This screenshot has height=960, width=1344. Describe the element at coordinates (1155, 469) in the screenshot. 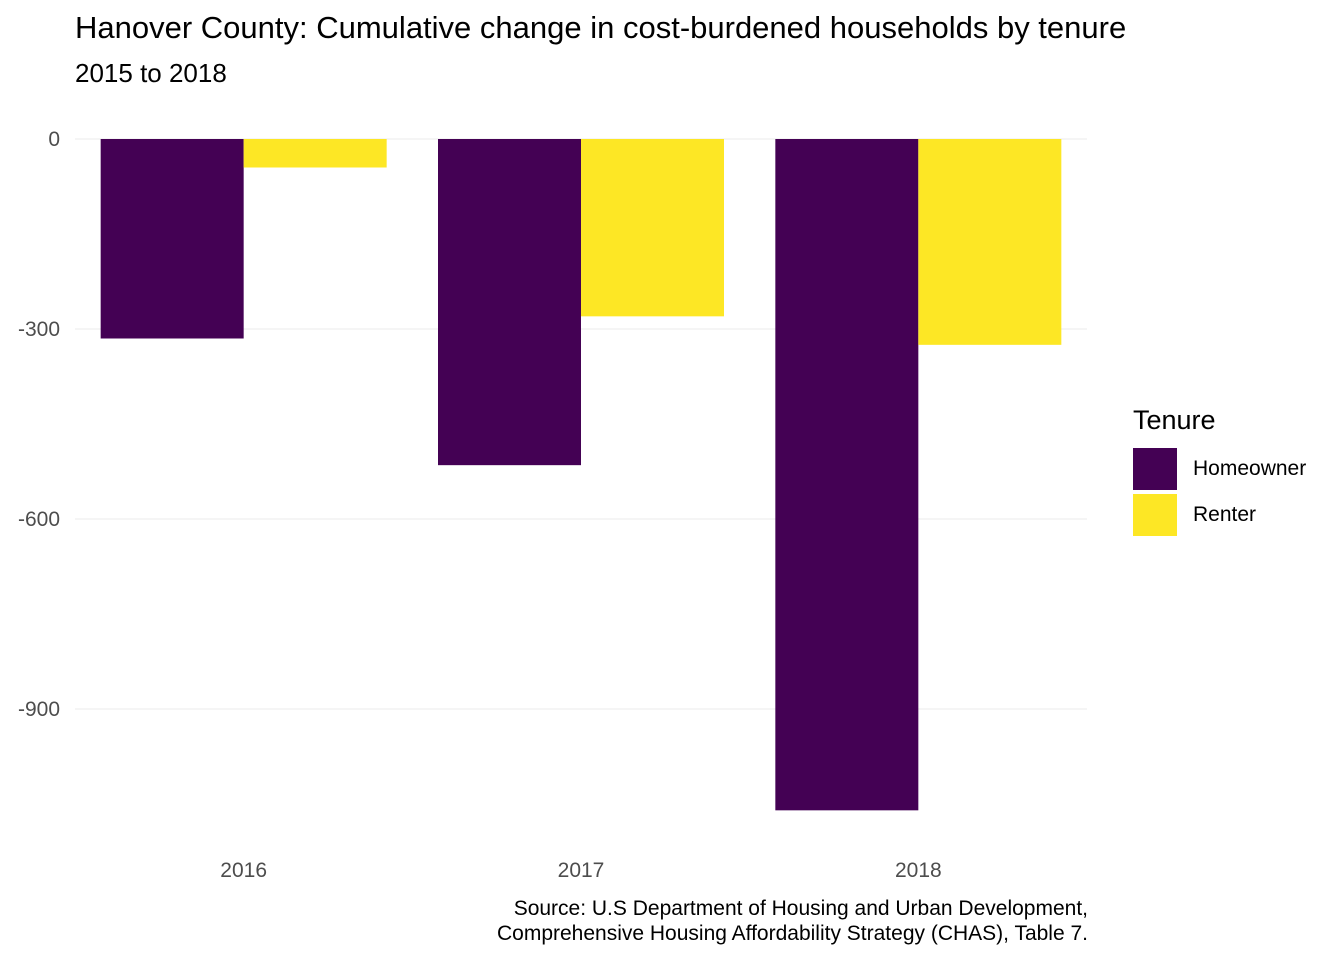

I see `legend-swatch-homeowner` at that location.